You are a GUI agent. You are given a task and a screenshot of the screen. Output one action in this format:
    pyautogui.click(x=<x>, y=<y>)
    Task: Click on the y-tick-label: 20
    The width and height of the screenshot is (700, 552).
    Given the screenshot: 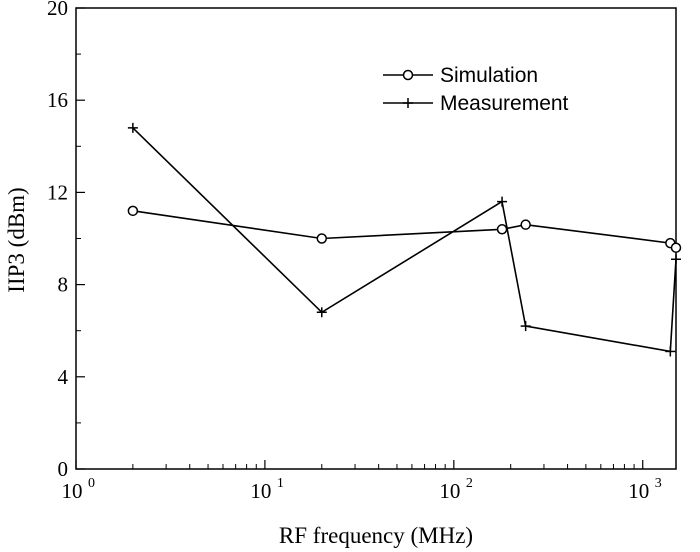 What is the action you would take?
    pyautogui.click(x=57, y=10)
    